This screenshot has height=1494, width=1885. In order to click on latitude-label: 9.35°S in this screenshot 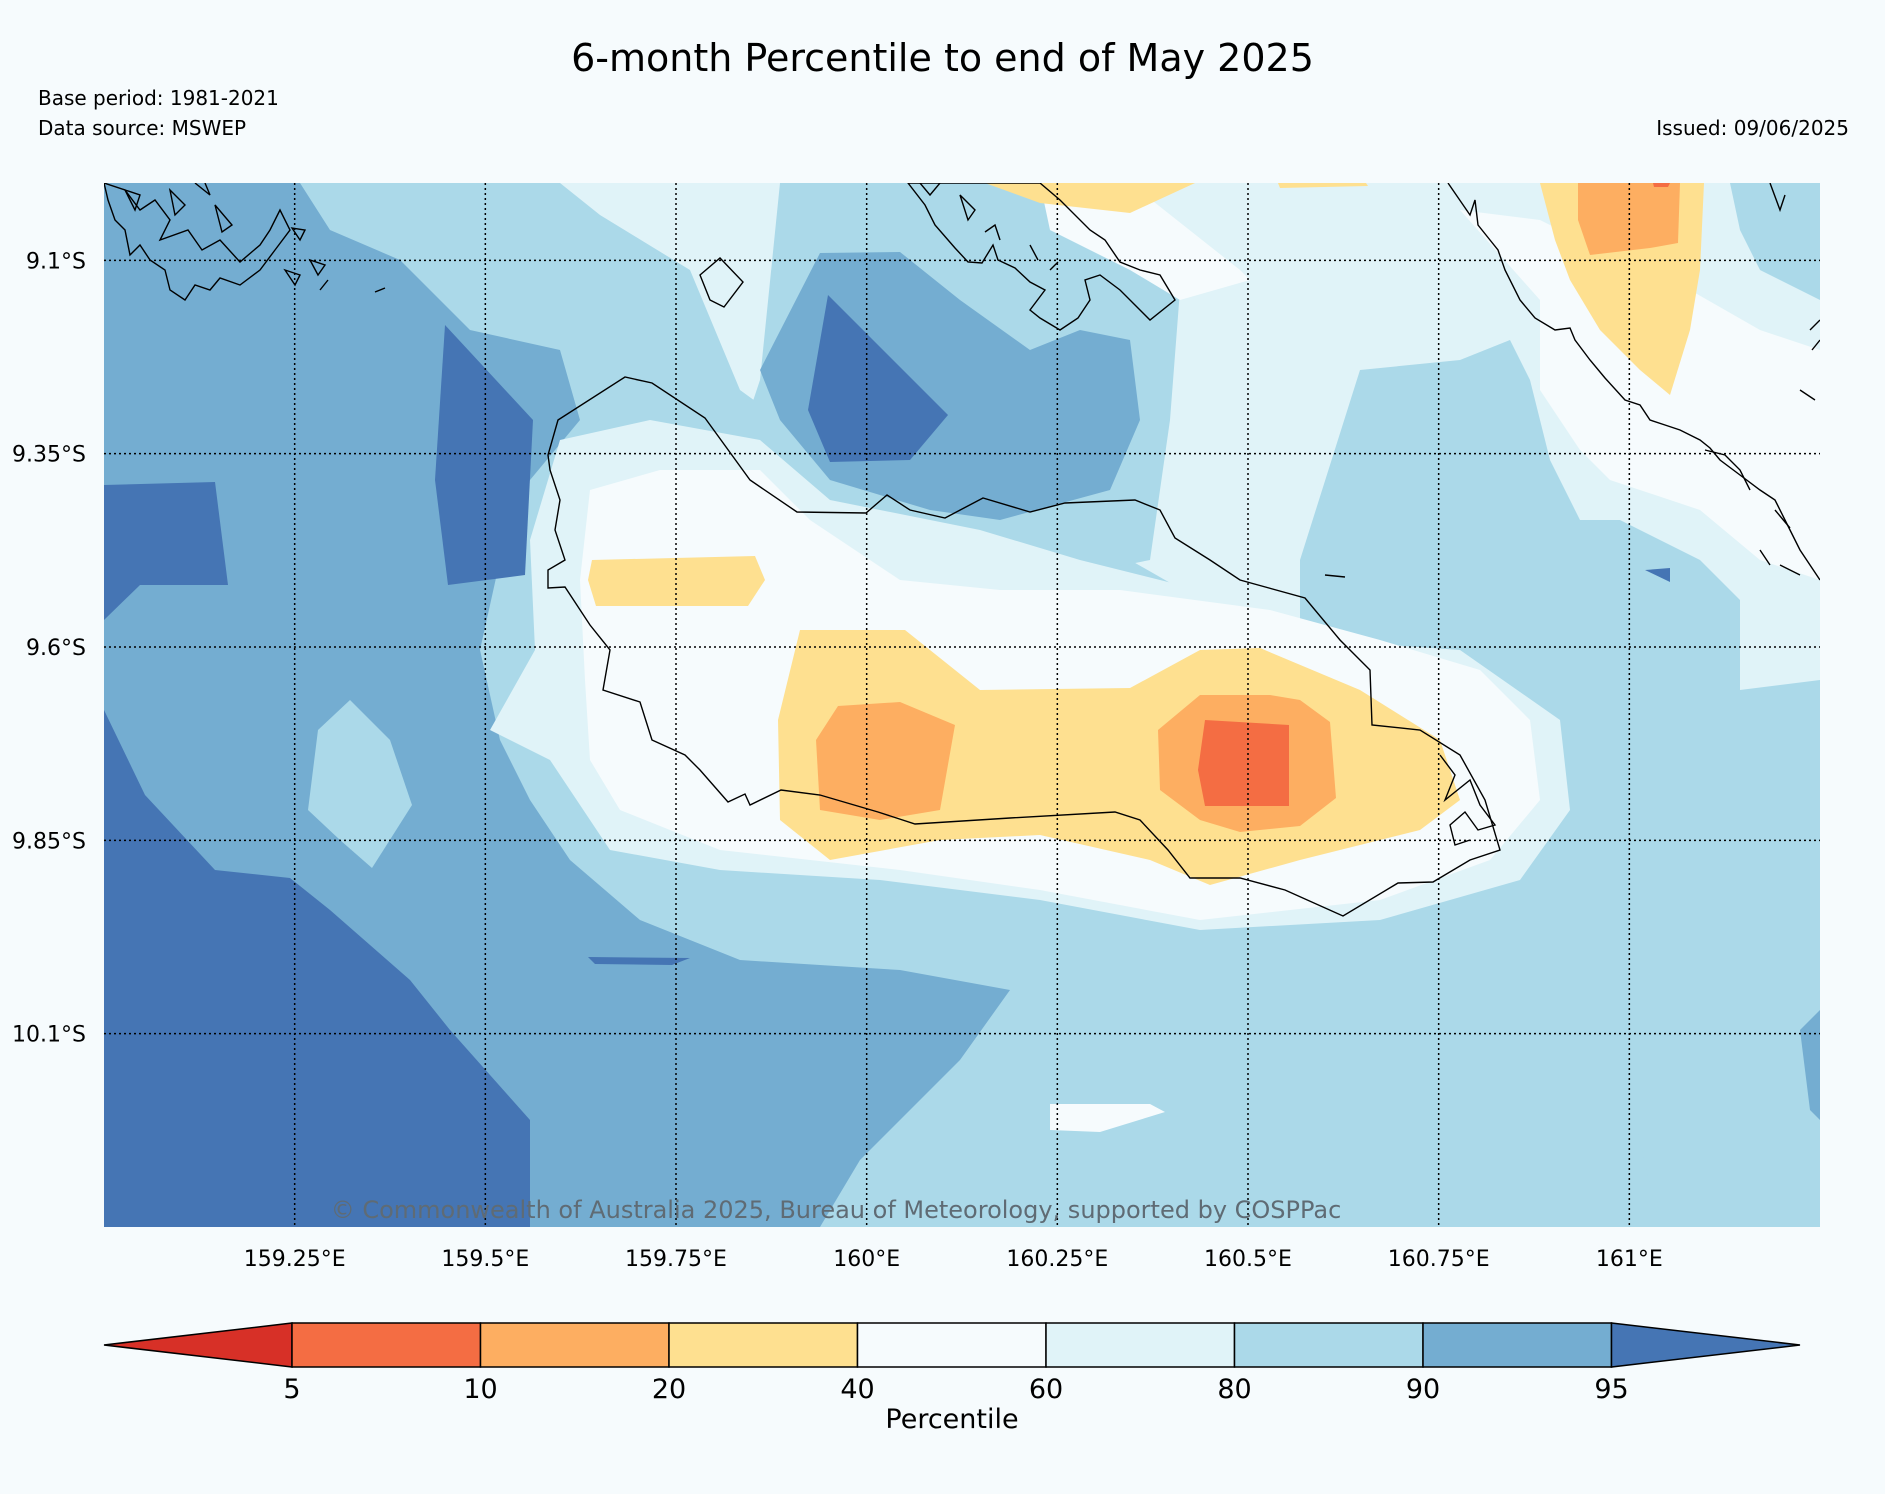, I will do `click(49, 455)`.